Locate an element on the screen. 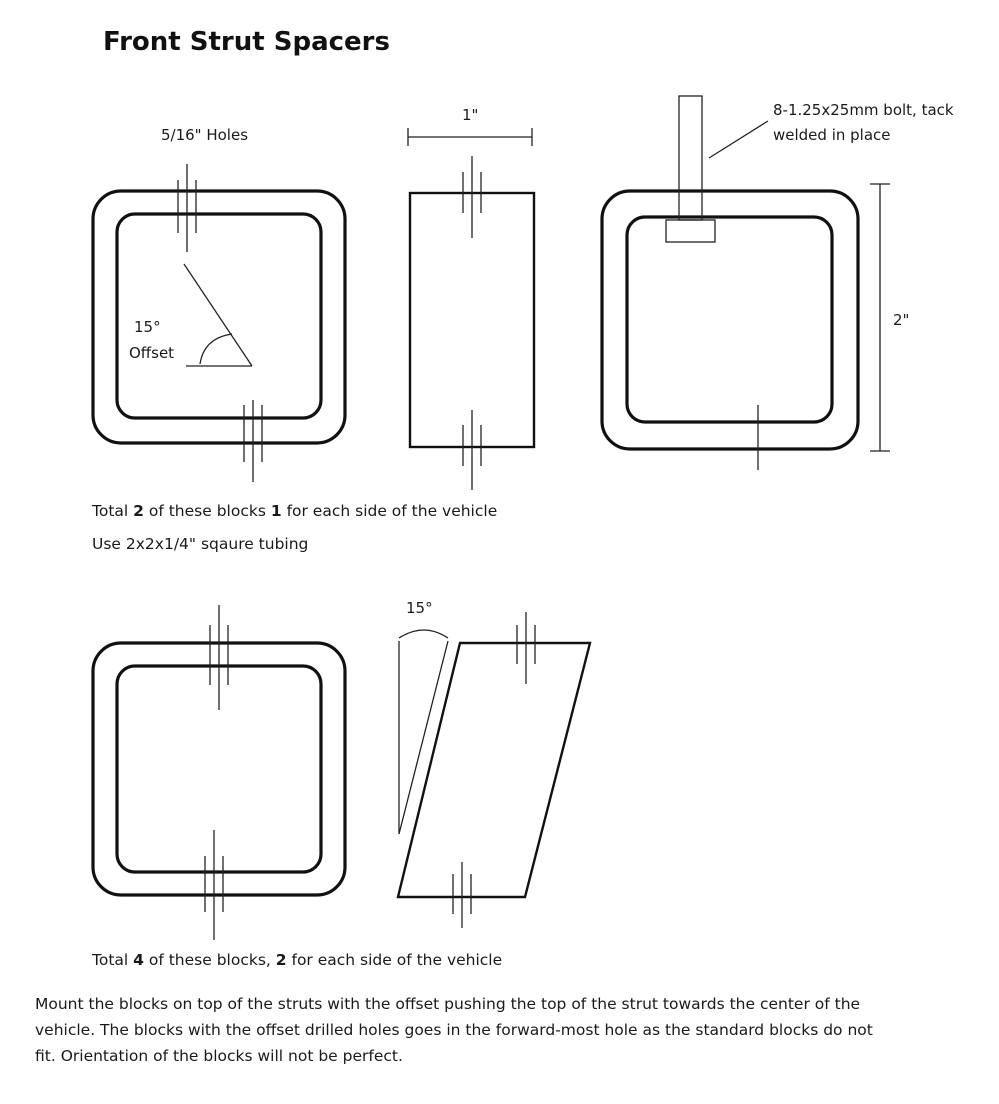 The height and width of the screenshot is (1104, 999). std-top-hole-mark is located at coordinates (219, 657).